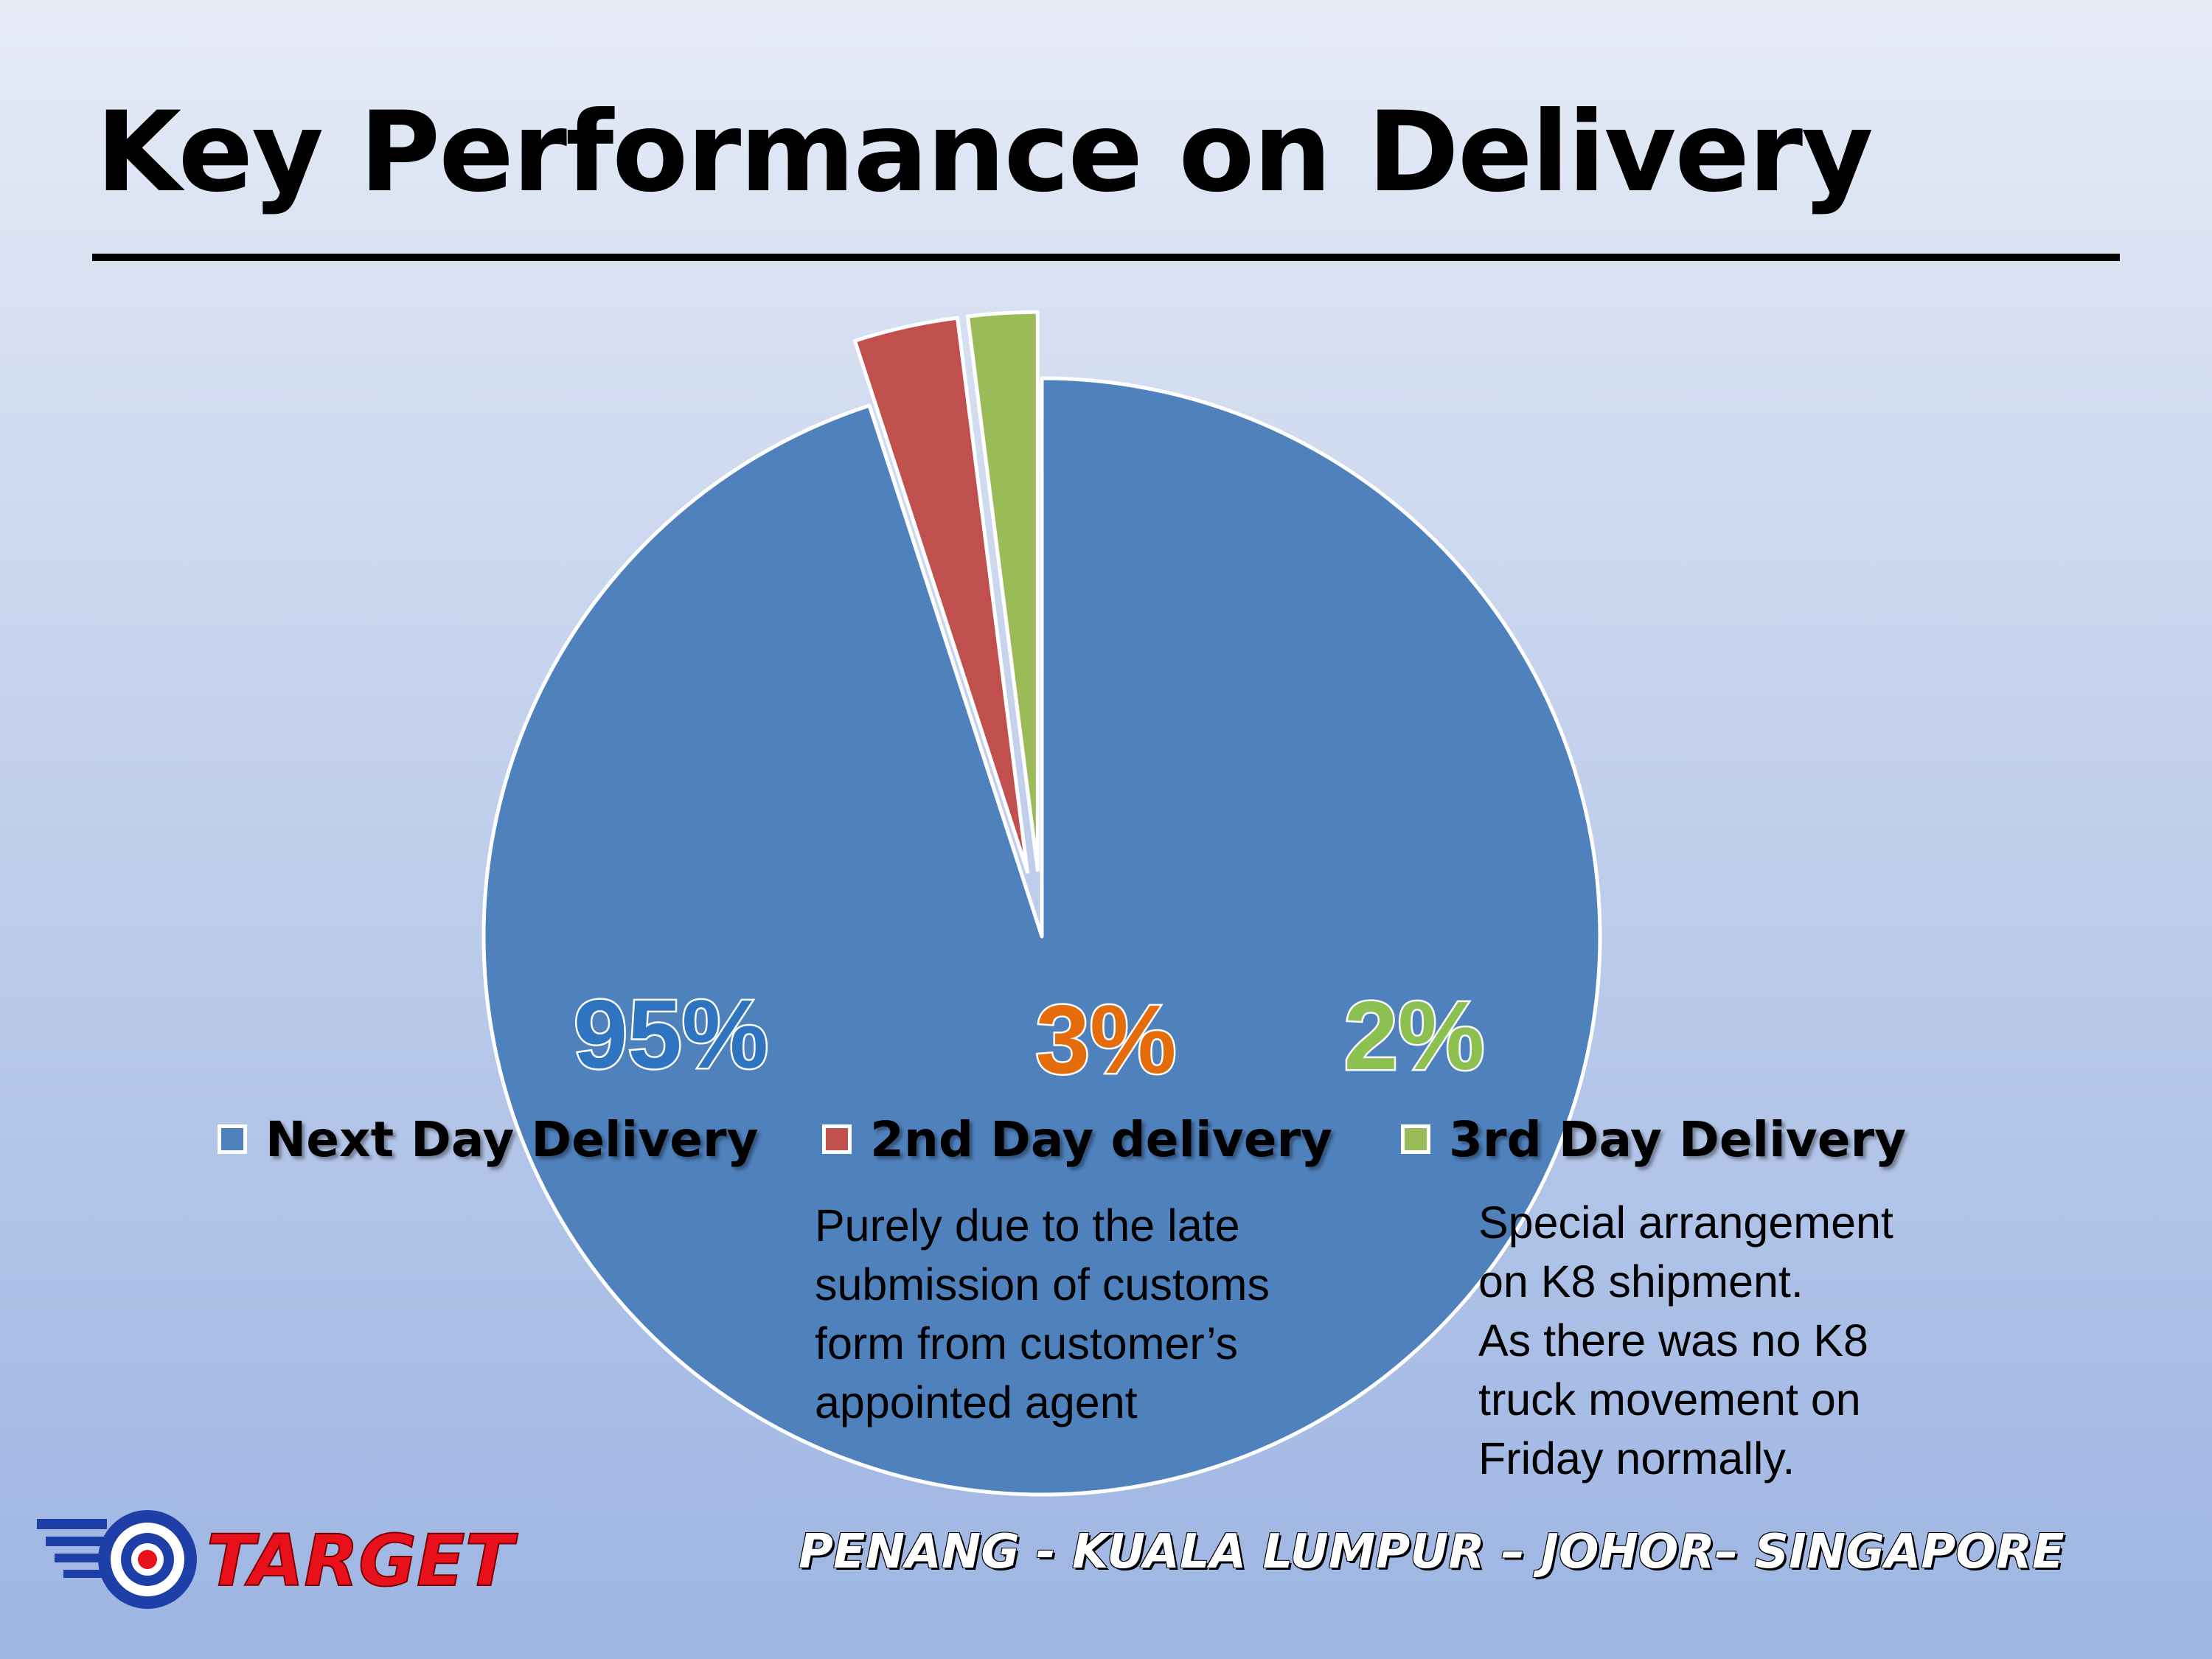 The width and height of the screenshot is (2212, 1659). I want to click on note-line: form from customer’s, so click(1026, 1343).